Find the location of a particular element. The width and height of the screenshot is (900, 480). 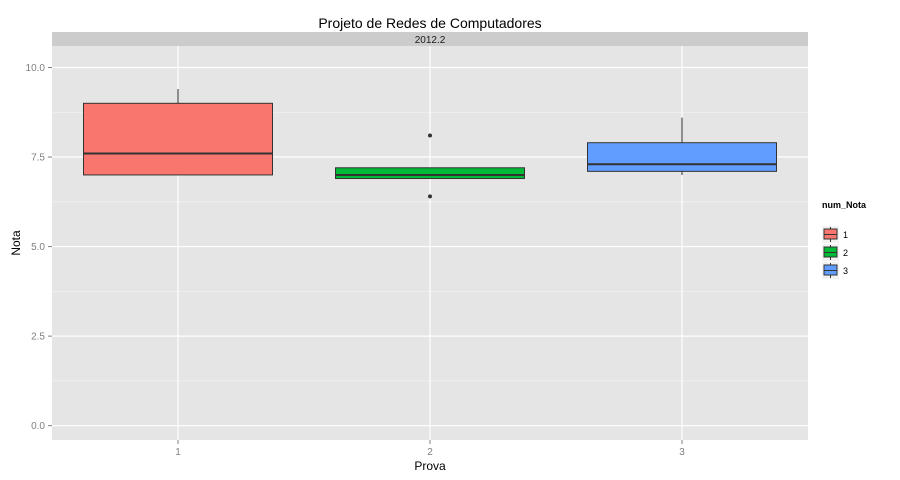

y-tick-label: 7.5 is located at coordinates (38, 158).